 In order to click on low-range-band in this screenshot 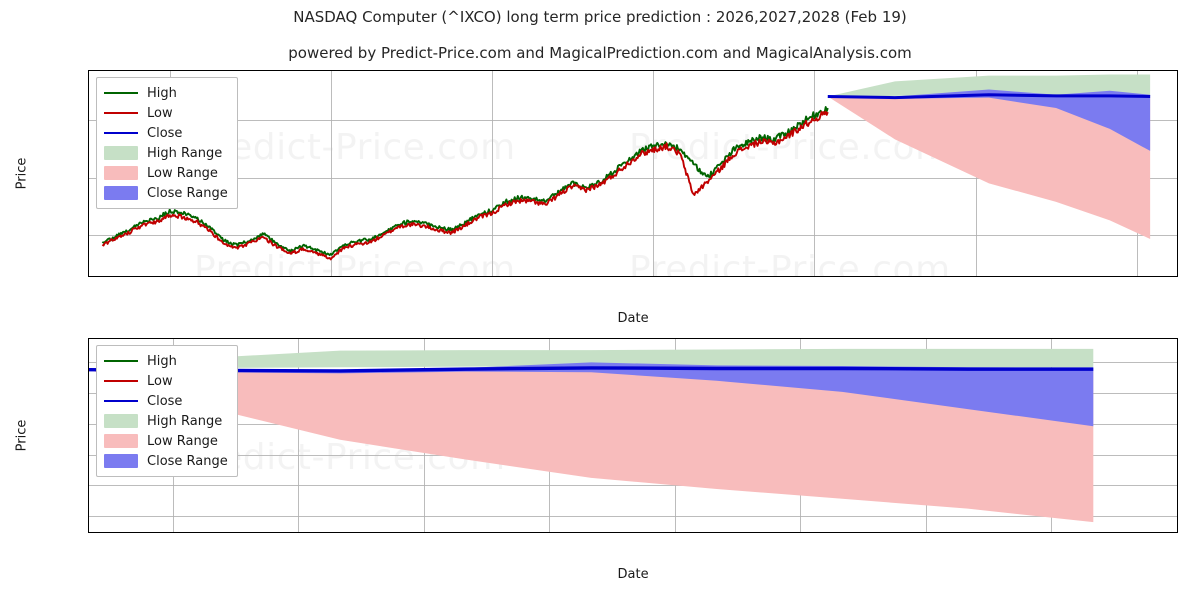, I will do `click(989, 167)`.